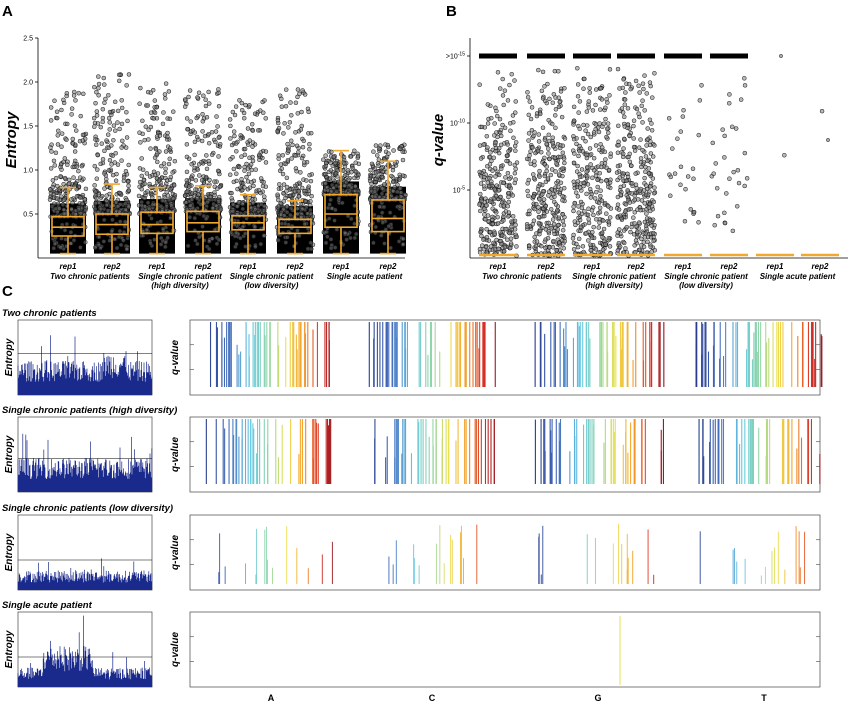 The width and height of the screenshot is (850, 705). Describe the element at coordinates (90, 276) in the screenshot. I see `a-group-label: Two chronic patients` at that location.